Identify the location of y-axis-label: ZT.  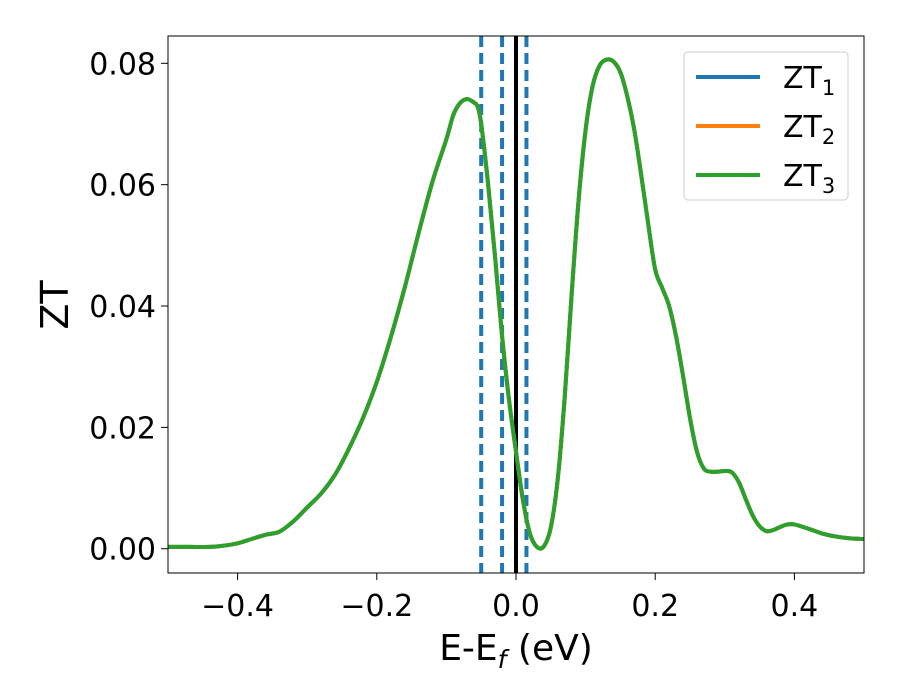
(55, 305).